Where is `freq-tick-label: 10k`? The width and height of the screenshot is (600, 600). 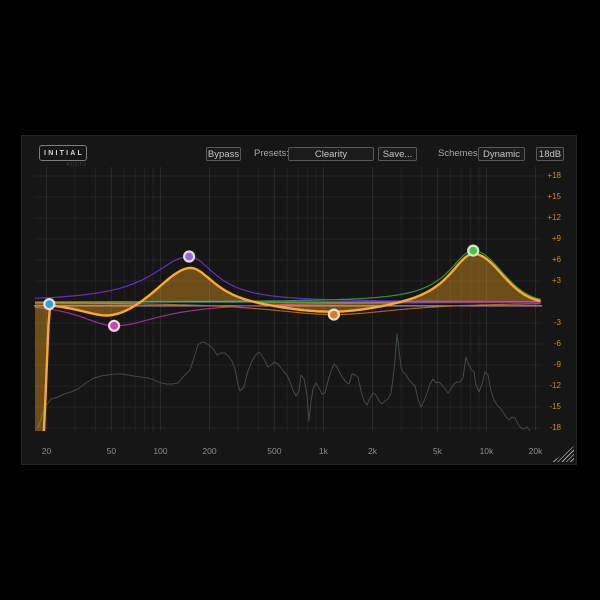 freq-tick-label: 10k is located at coordinates (486, 451).